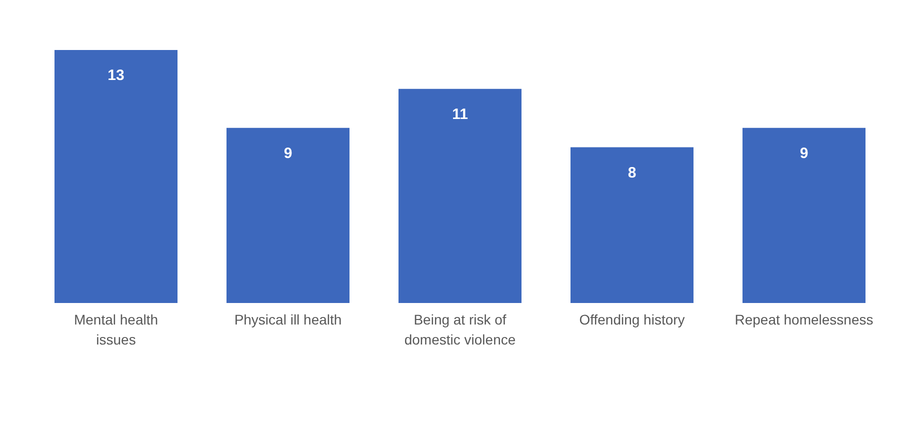  Describe the element at coordinates (288, 320) in the screenshot. I see `x-tick-label: Physical ill health` at that location.